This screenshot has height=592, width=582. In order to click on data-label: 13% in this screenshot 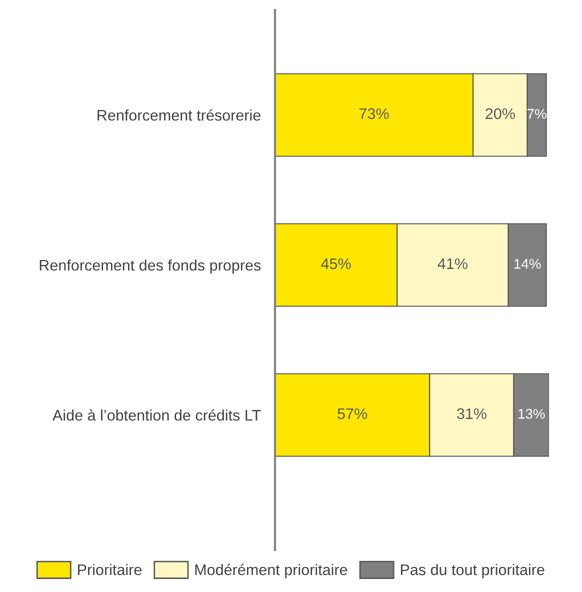, I will do `click(531, 413)`.